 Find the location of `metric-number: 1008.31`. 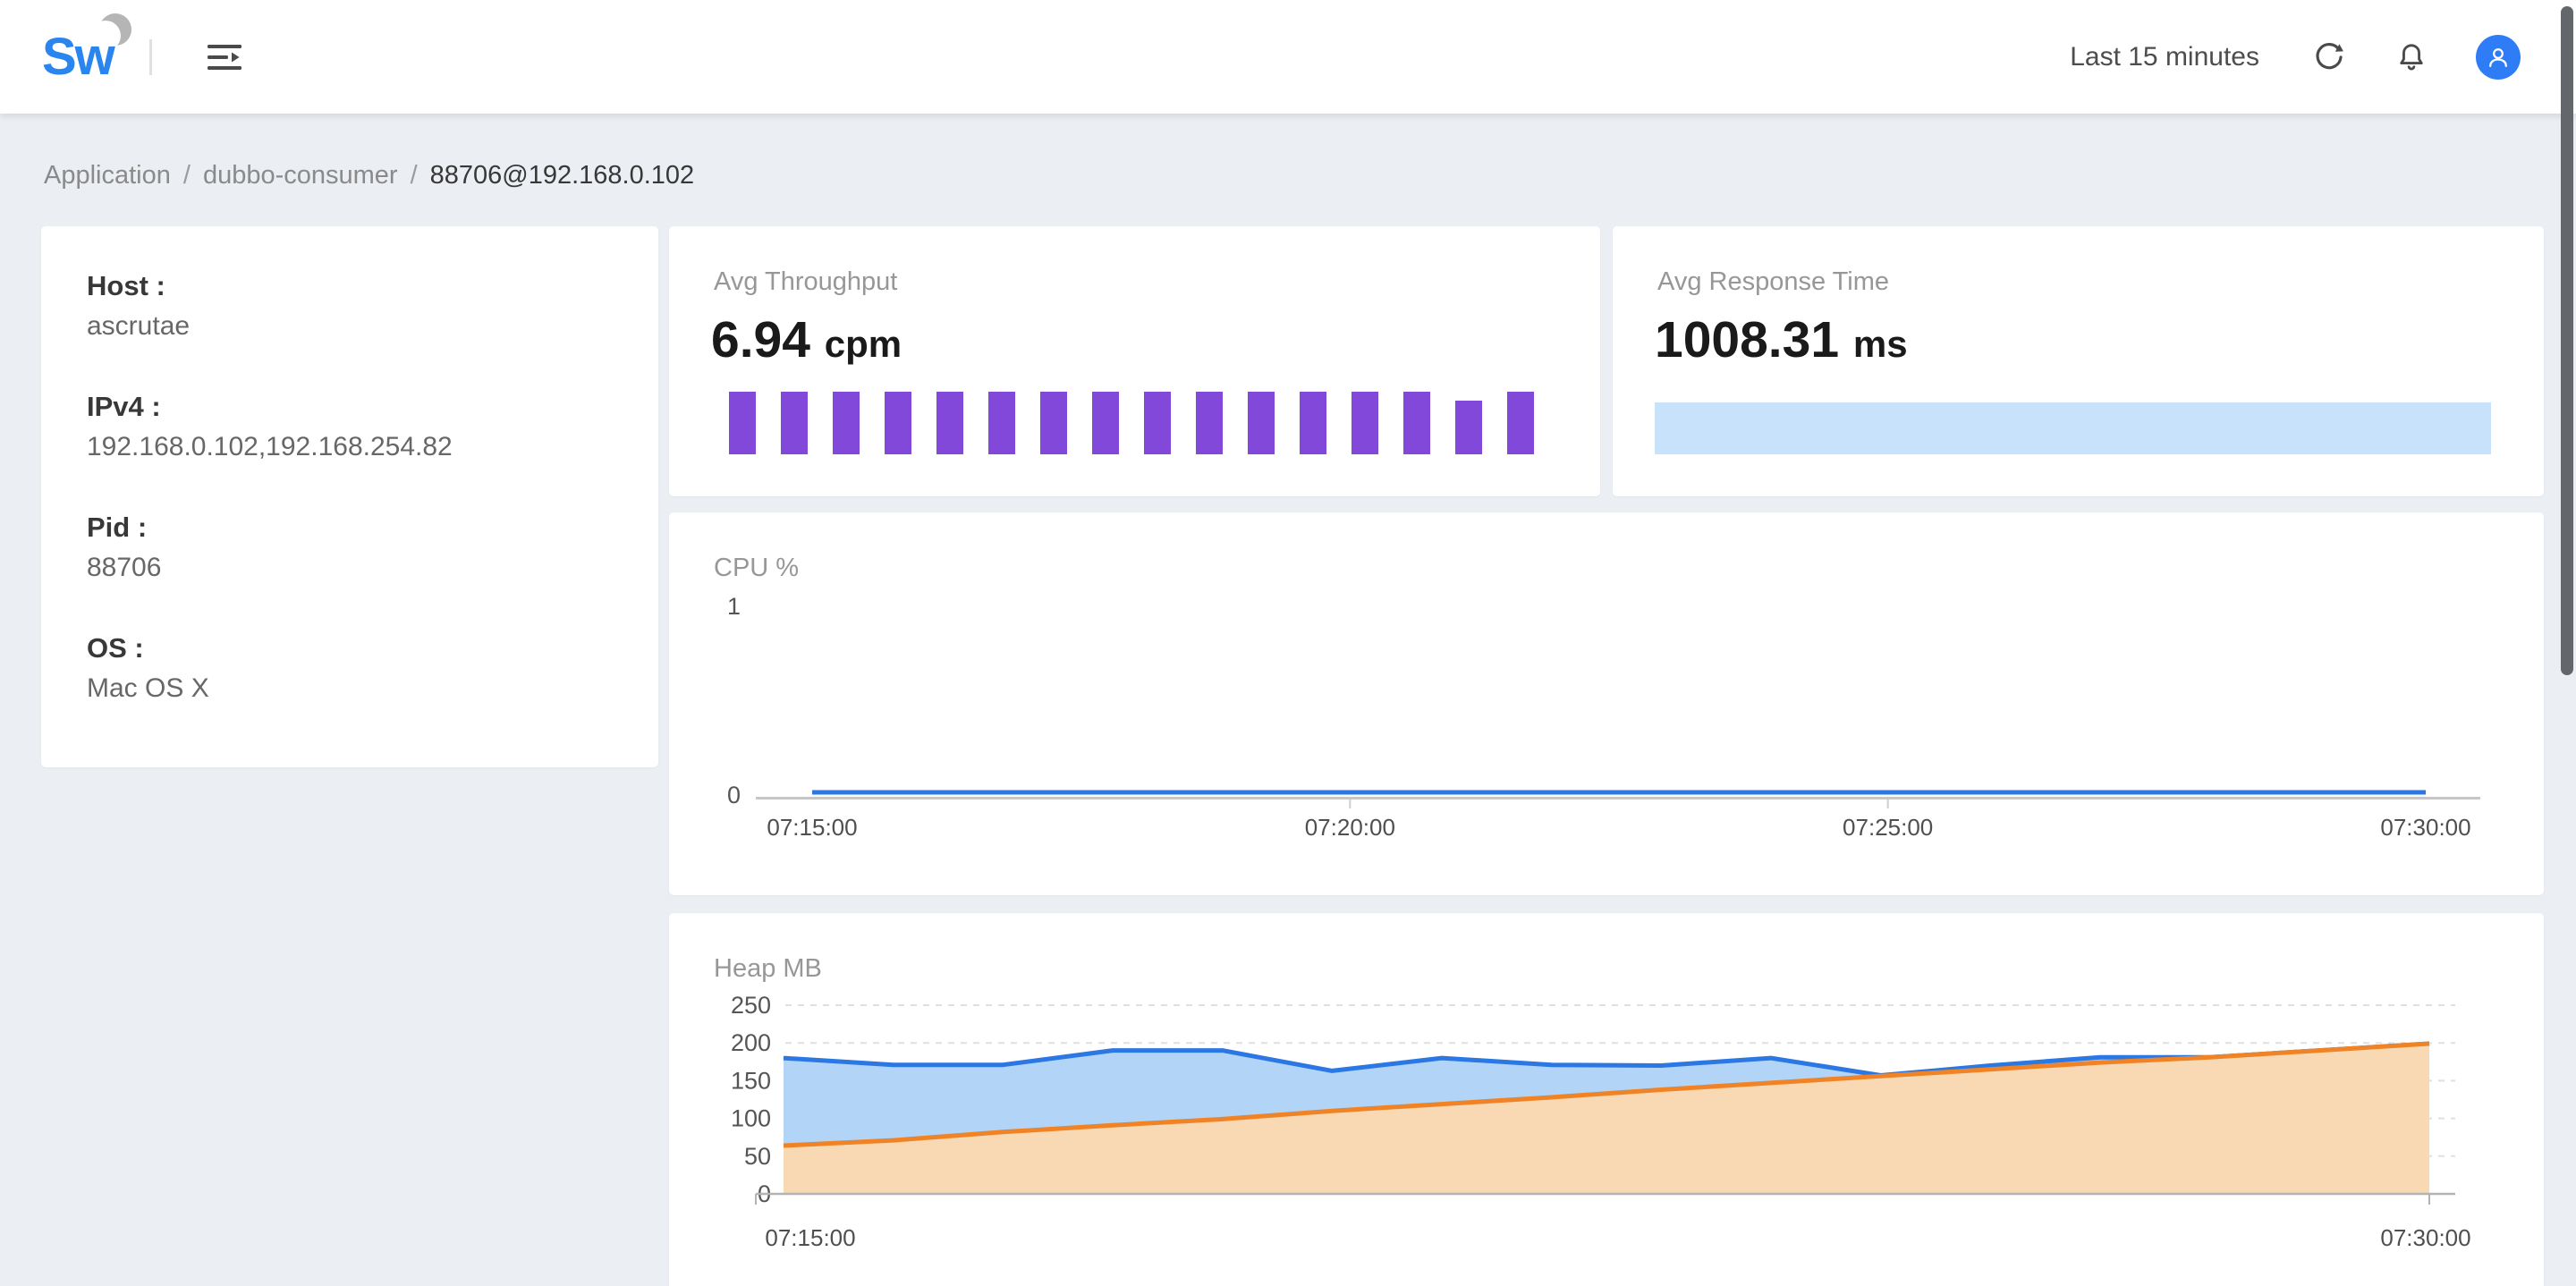

metric-number: 1008.31 is located at coordinates (1747, 339).